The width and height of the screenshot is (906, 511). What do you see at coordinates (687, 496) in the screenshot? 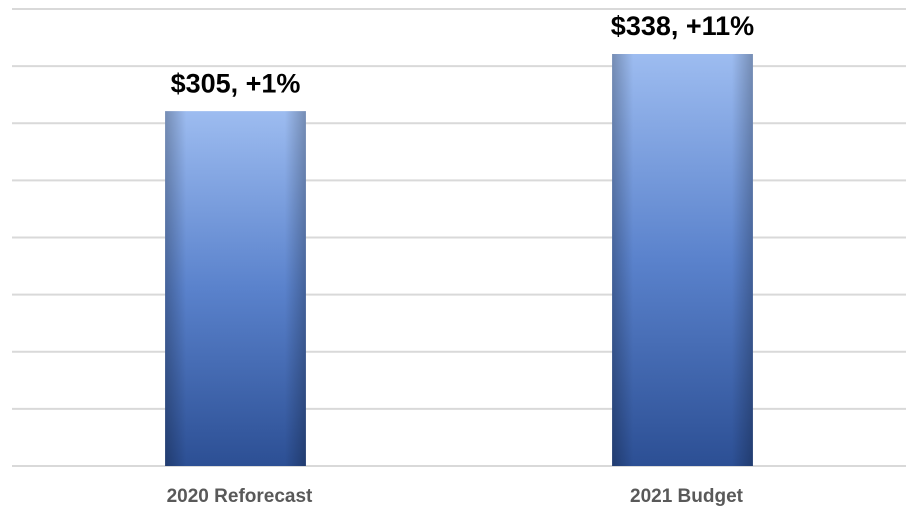
I see `x-tick-label: 2021 Budget` at bounding box center [687, 496].